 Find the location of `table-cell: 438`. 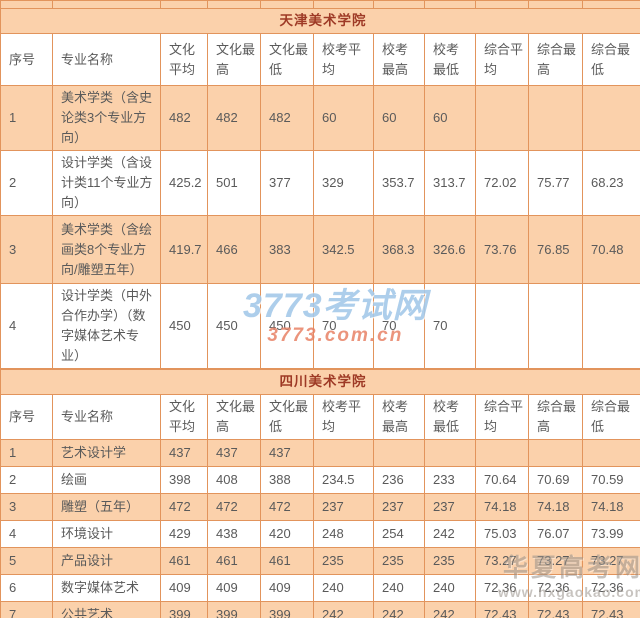

table-cell: 438 is located at coordinates (234, 534).